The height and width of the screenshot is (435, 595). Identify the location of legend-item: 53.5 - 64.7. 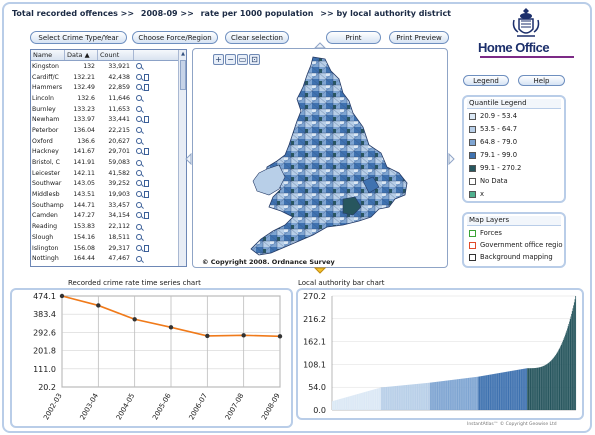
(493, 129).